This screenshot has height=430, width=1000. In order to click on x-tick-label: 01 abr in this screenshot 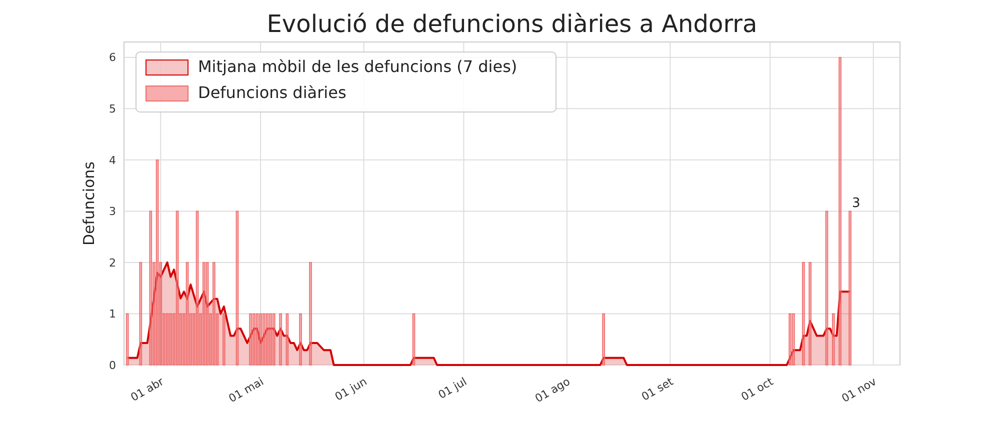, I will do `click(147, 389)`.